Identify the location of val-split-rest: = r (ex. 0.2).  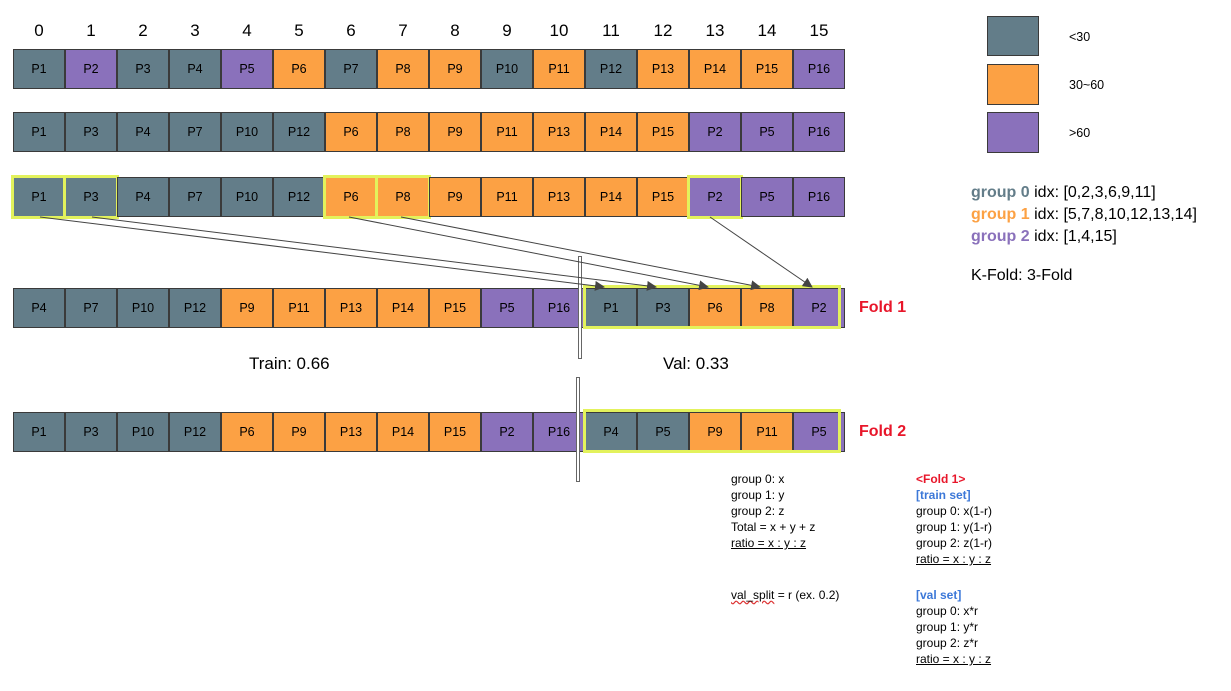
(807, 595).